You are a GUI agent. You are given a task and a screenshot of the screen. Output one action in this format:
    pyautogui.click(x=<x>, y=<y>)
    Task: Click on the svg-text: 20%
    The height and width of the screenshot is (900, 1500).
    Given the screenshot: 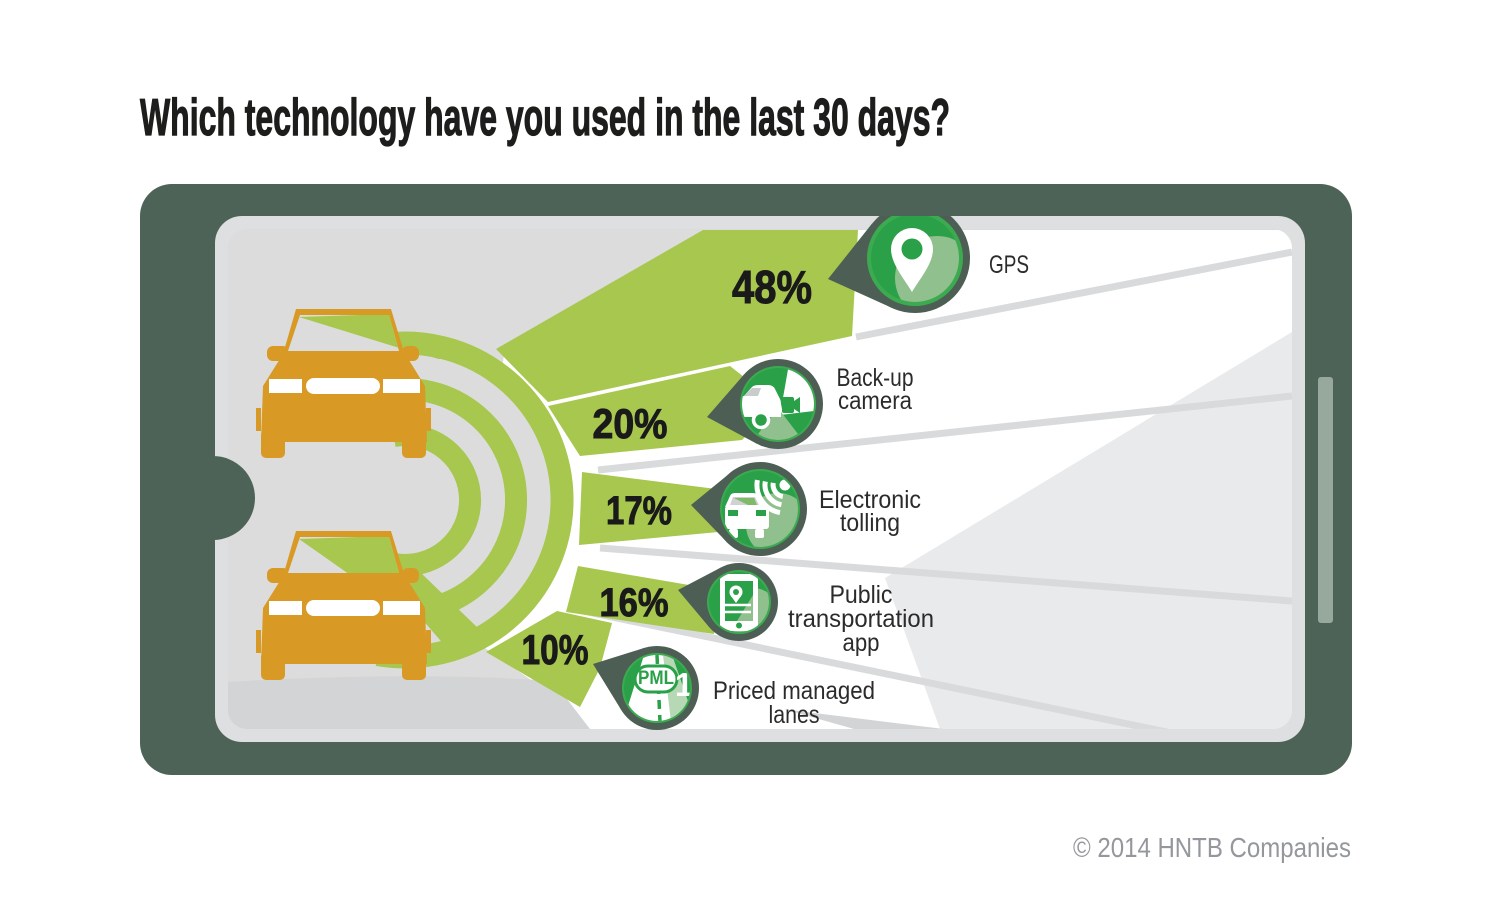 What is the action you would take?
    pyautogui.click(x=630, y=423)
    